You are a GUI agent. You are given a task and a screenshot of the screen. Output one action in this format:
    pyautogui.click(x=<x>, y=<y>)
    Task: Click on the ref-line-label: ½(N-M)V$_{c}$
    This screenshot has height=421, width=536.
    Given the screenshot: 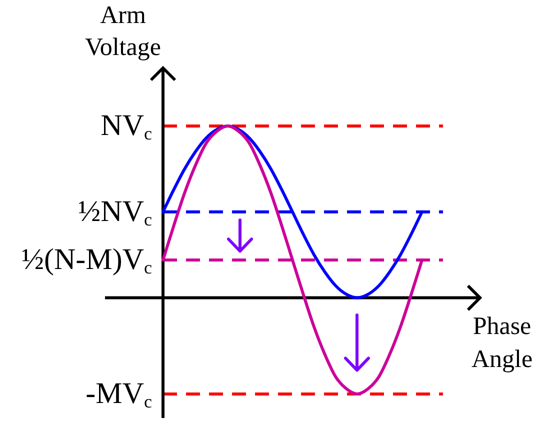 What is the action you would take?
    pyautogui.click(x=87, y=260)
    